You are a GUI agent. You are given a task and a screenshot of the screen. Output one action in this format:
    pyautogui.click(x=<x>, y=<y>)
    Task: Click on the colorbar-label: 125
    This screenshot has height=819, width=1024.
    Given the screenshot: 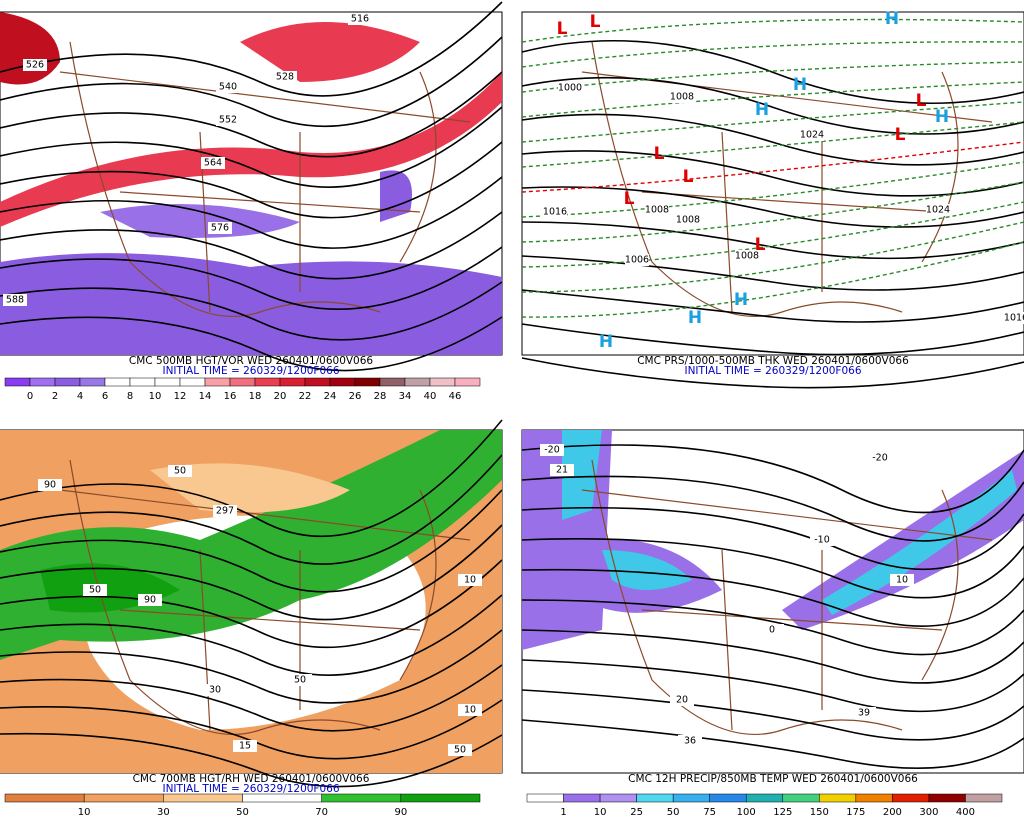 What is the action you would take?
    pyautogui.click(x=782, y=812)
    